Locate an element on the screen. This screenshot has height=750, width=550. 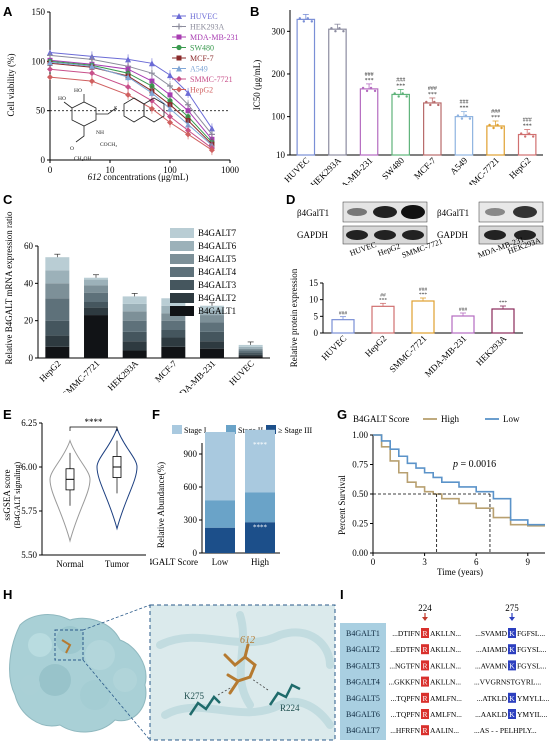
position-label-224: 224 is located at coordinates (425, 608).